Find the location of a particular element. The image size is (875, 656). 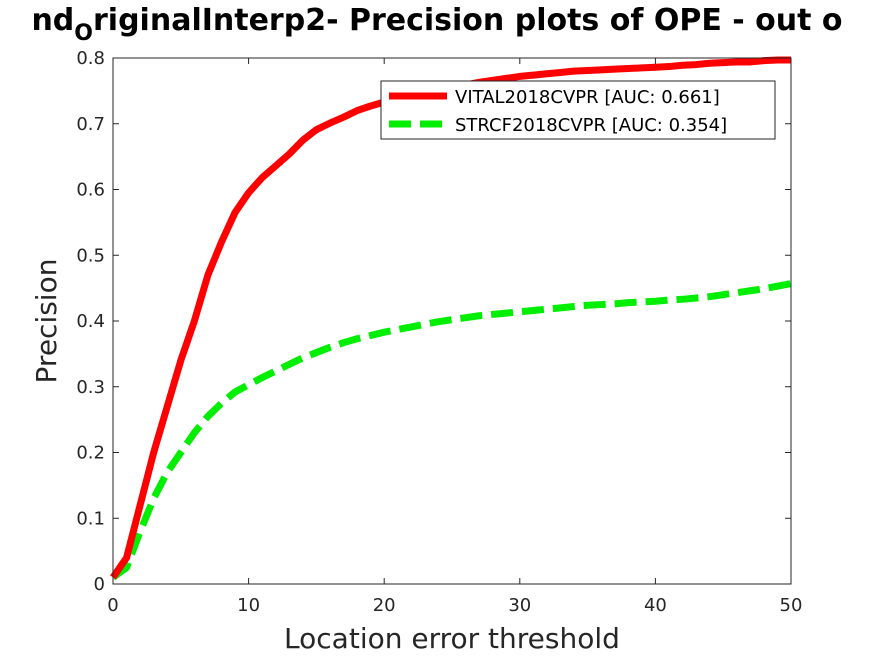

y-tick-label: 0.3 is located at coordinates (90, 387).